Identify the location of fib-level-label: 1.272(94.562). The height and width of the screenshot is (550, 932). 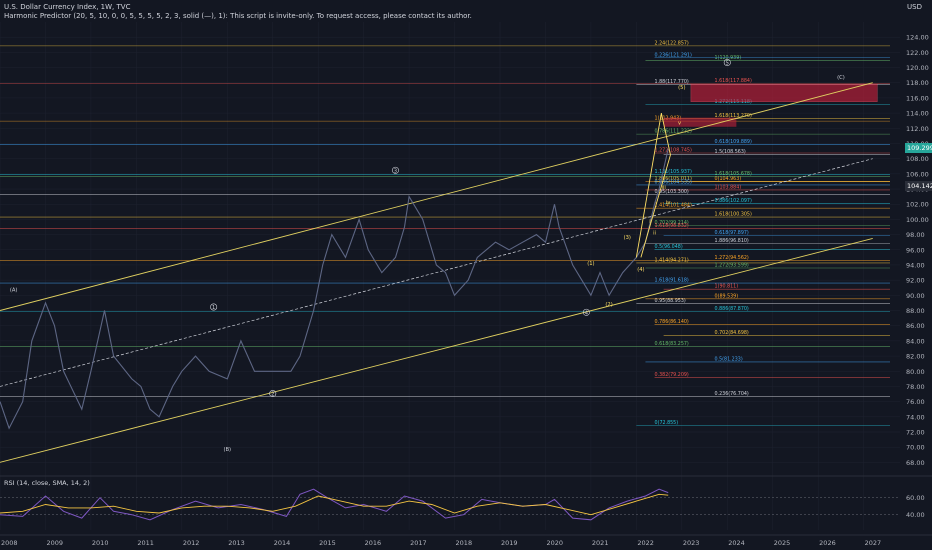
(732, 258).